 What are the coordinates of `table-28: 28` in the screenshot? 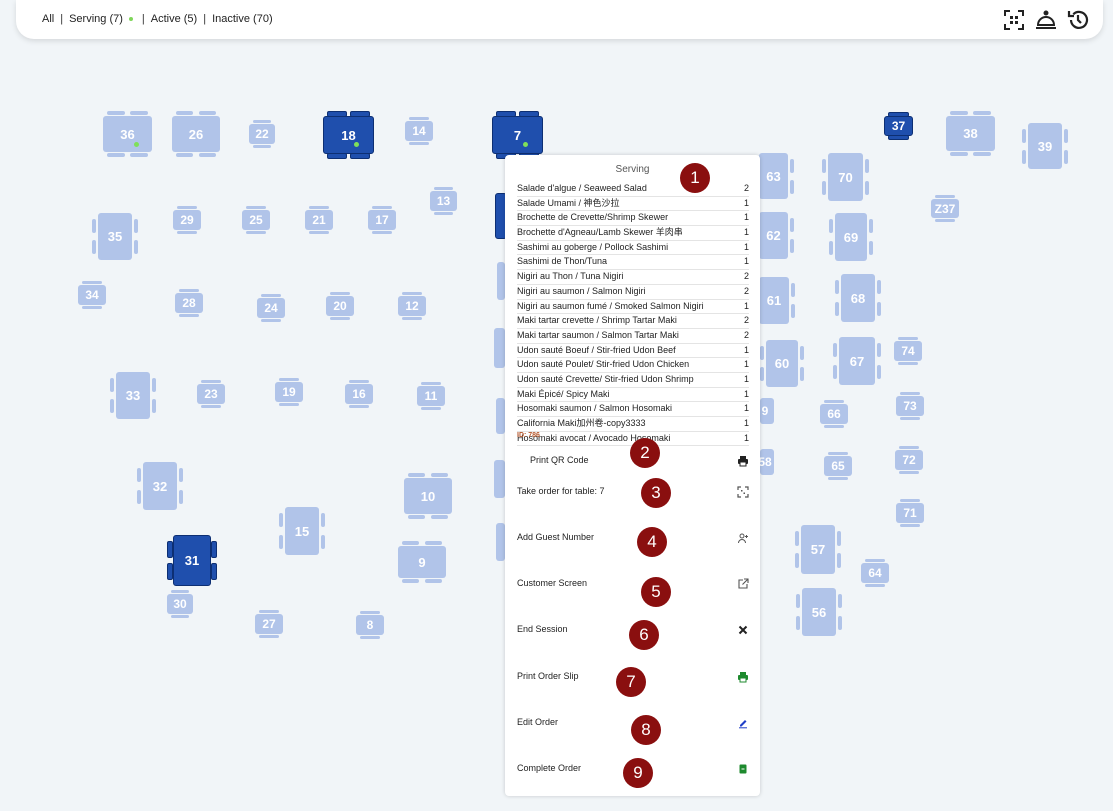 It's located at (189, 303).